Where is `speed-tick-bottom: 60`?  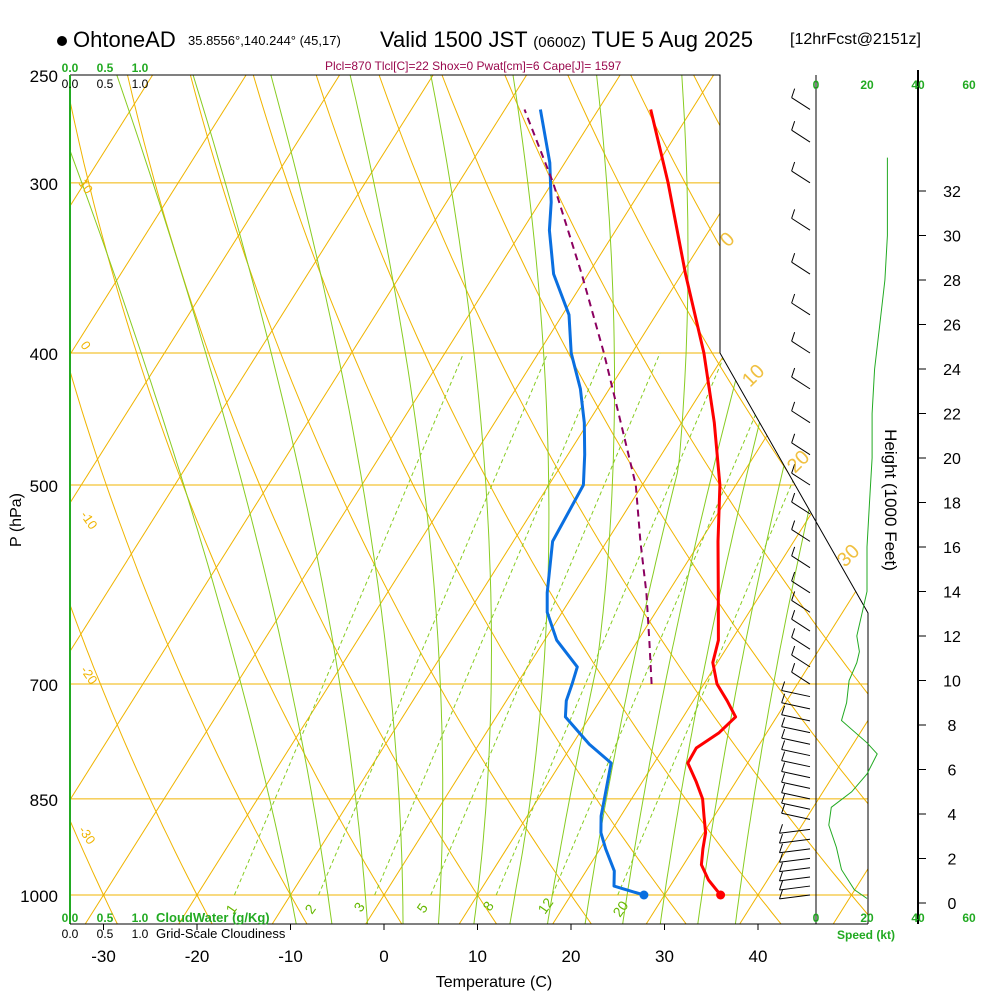 speed-tick-bottom: 60 is located at coordinates (969, 918).